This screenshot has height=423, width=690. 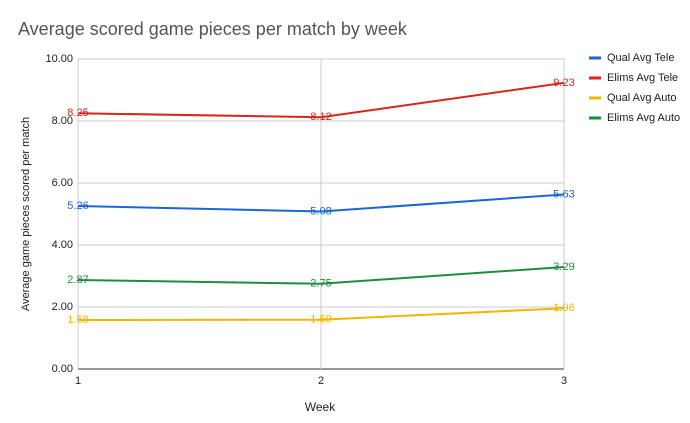 I want to click on data-label: 5.08, so click(x=320, y=211).